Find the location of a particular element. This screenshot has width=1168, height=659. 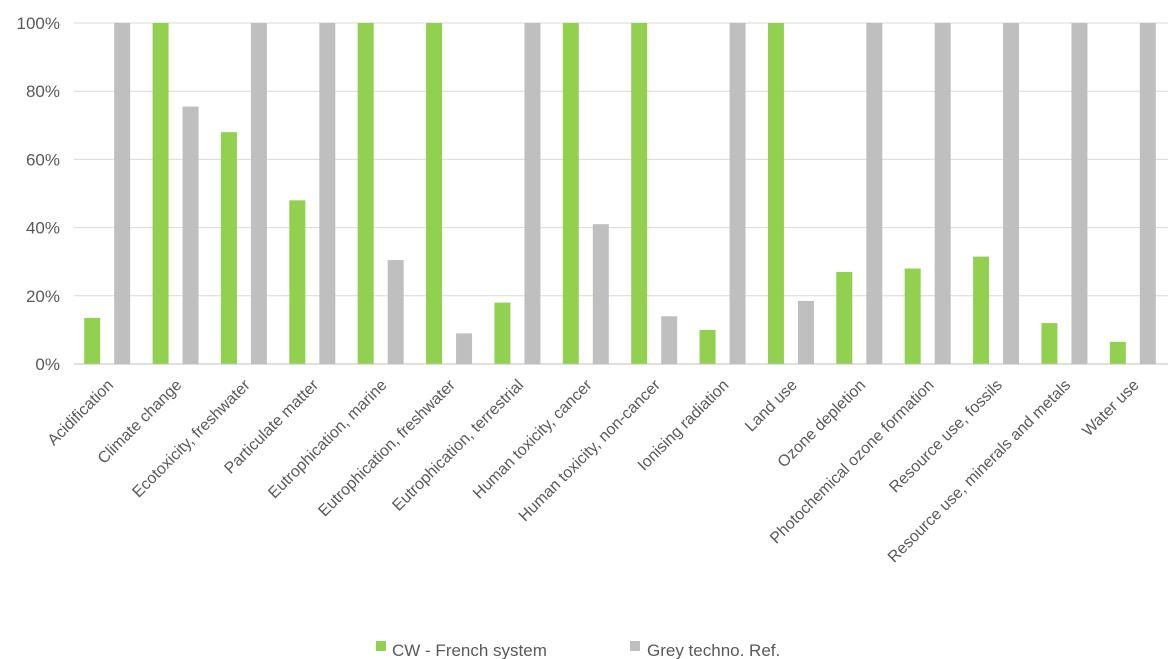

y-tick-label: 80% is located at coordinates (43, 91).